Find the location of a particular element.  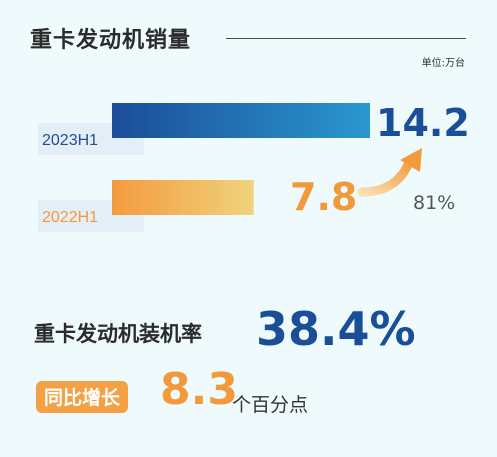

category-label-2022h1: 2022H1 is located at coordinates (70, 217).